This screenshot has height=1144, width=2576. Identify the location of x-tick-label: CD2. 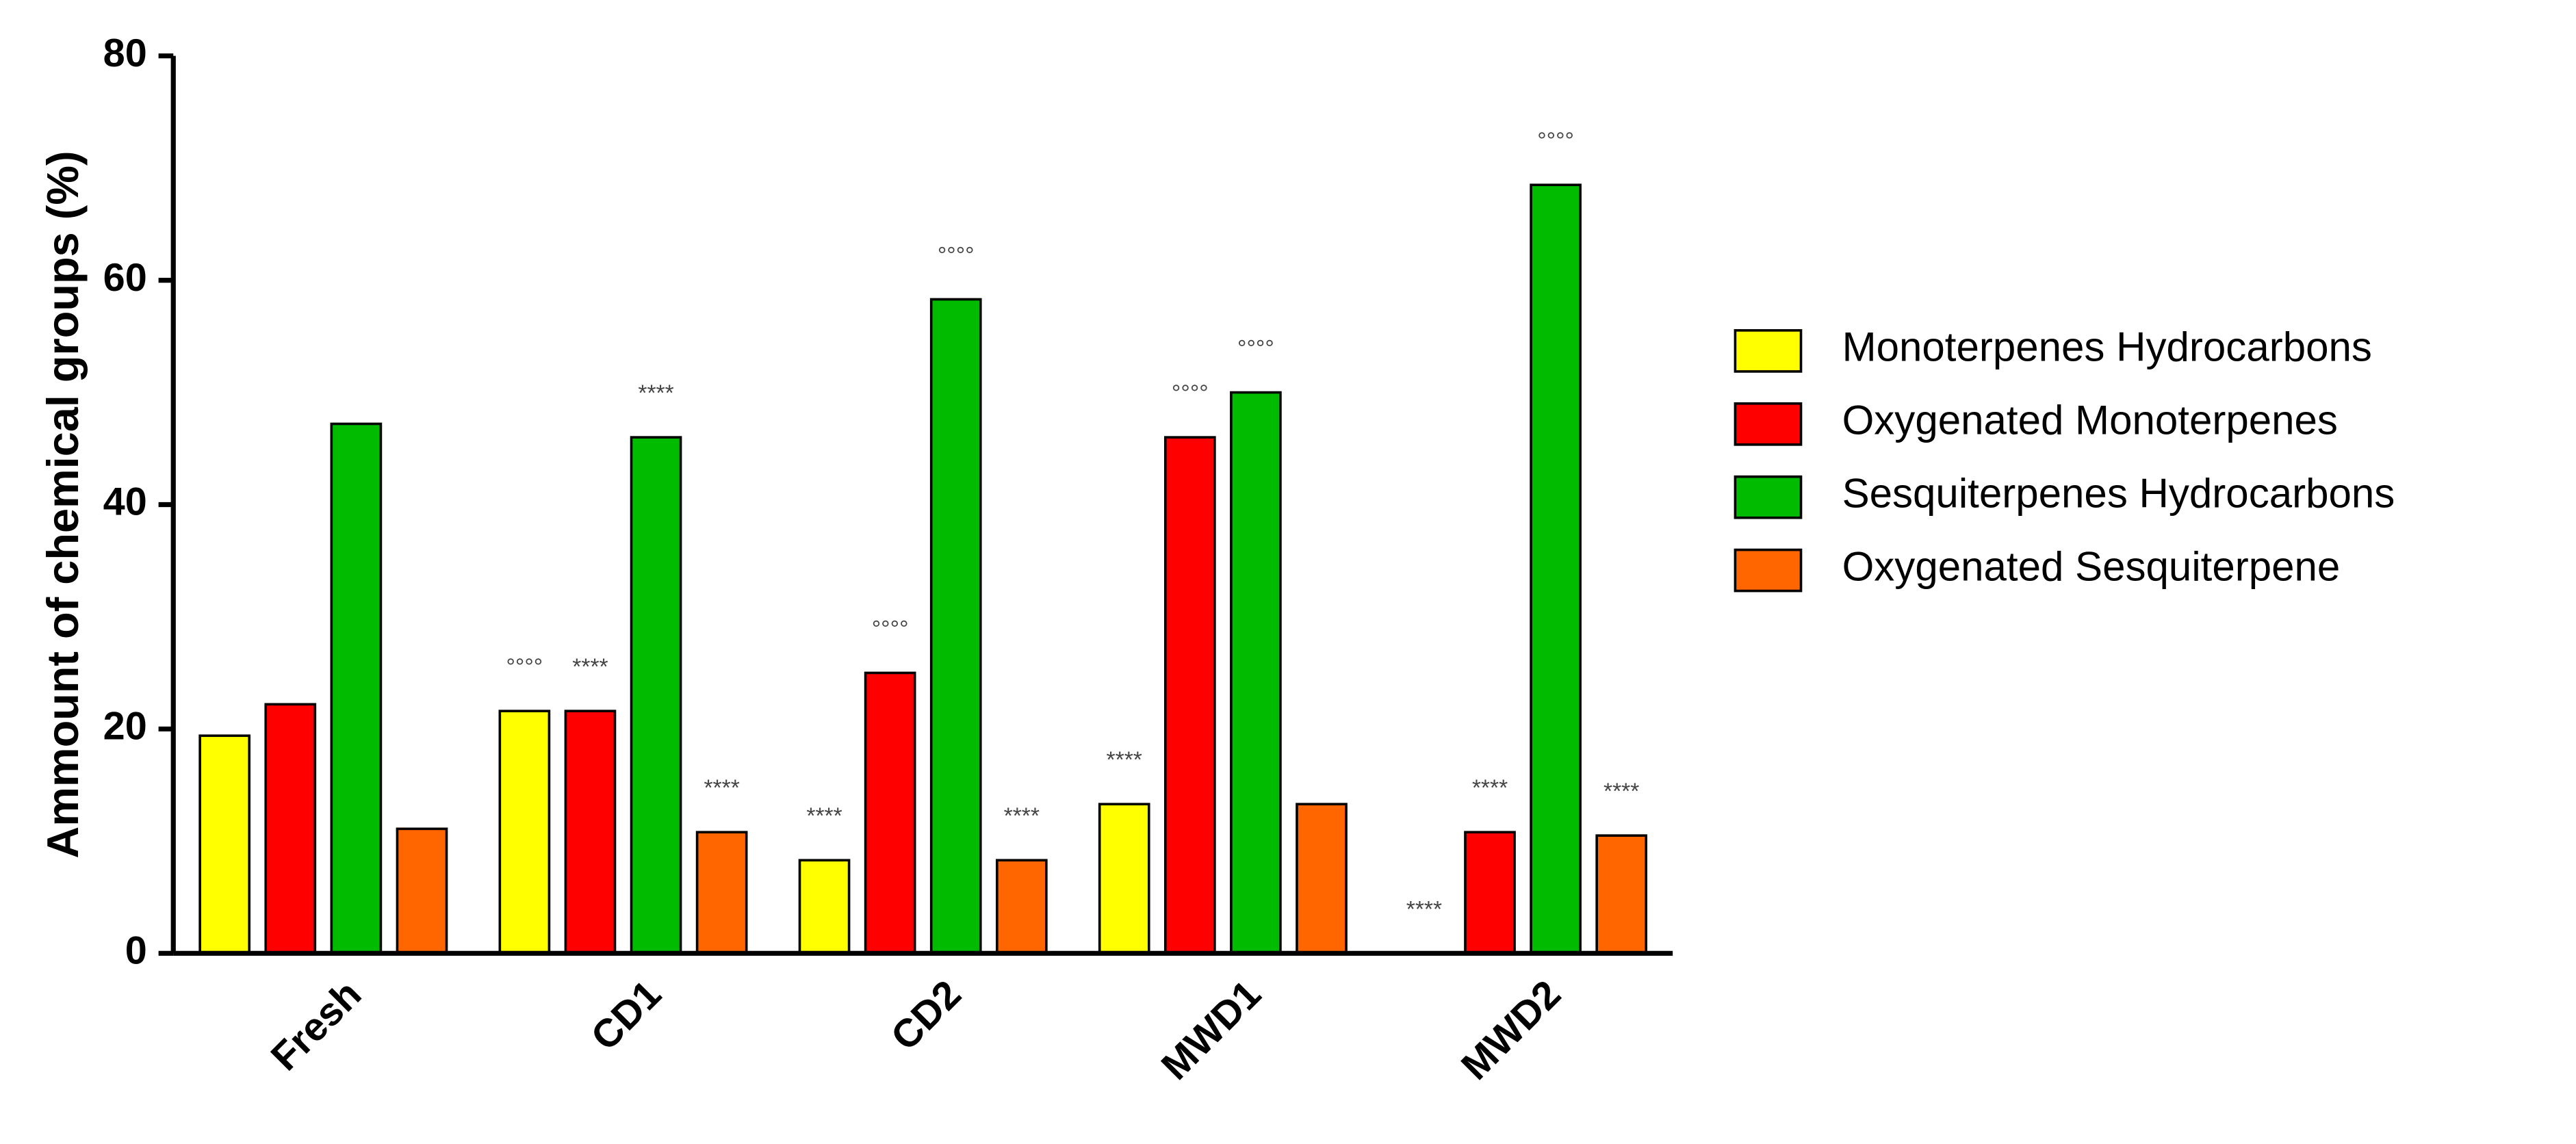
(926, 1015).